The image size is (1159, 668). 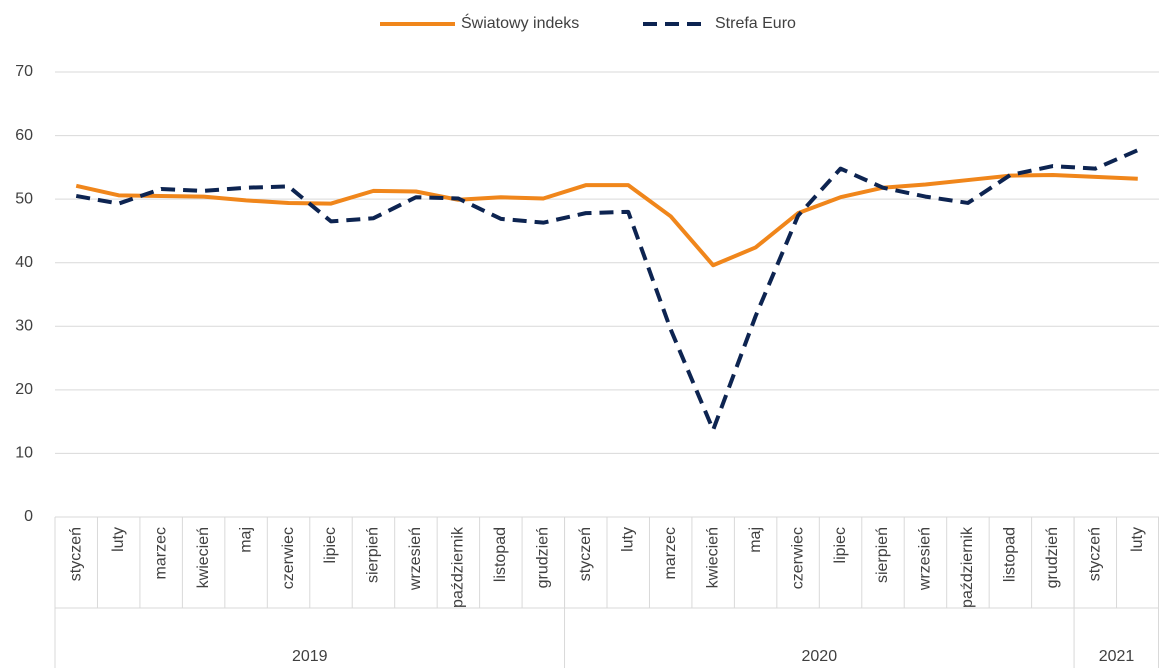 What do you see at coordinates (24, 453) in the screenshot?
I see `y-tick-label: 10` at bounding box center [24, 453].